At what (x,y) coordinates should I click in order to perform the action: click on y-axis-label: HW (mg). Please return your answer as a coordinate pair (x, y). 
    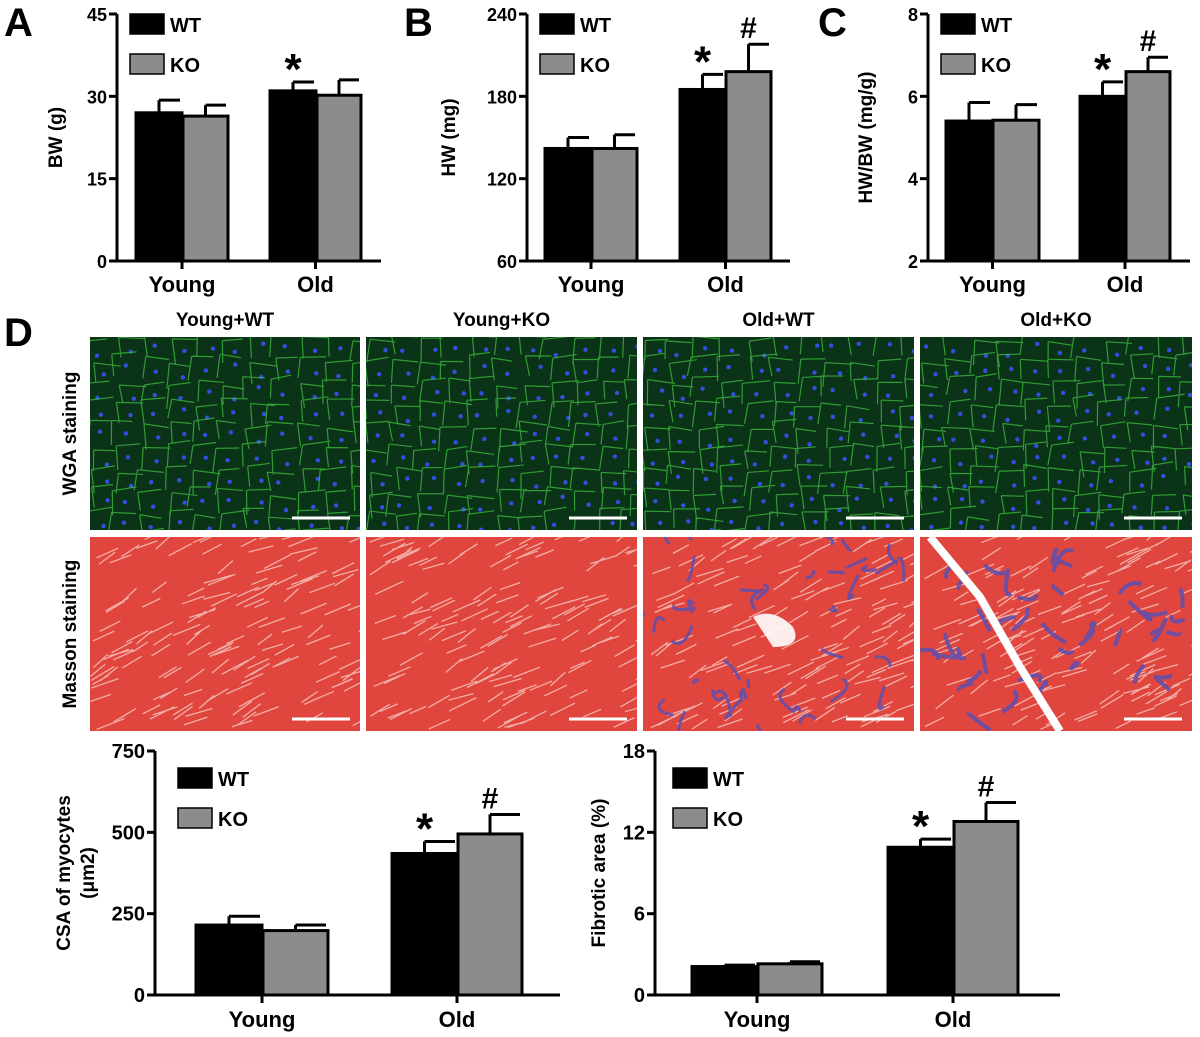
    Looking at the image, I should click on (449, 137).